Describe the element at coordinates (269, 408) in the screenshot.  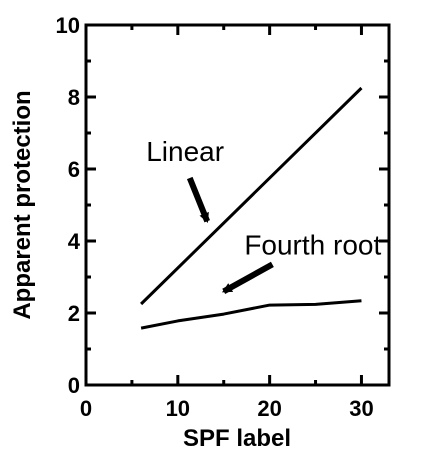
I see `x-tick-label: 20` at that location.